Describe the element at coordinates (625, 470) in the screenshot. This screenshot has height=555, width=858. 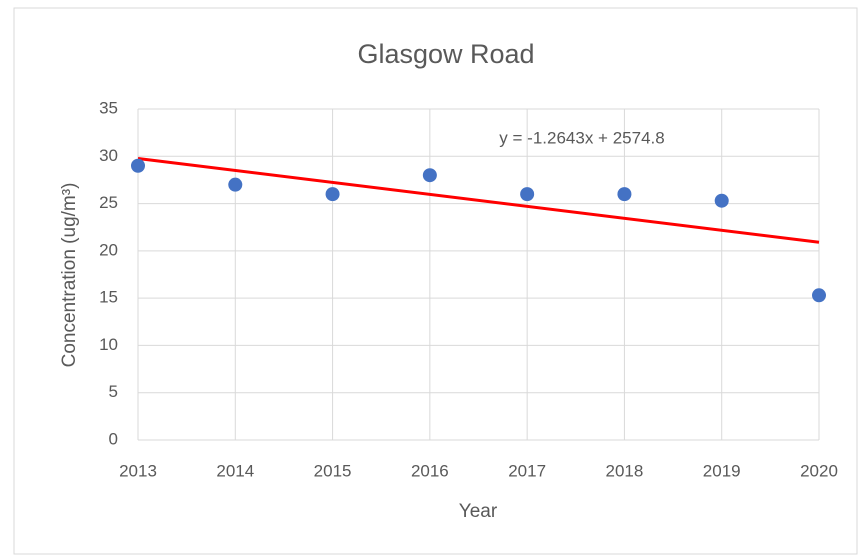
I see `x-tick-label: 2018` at that location.